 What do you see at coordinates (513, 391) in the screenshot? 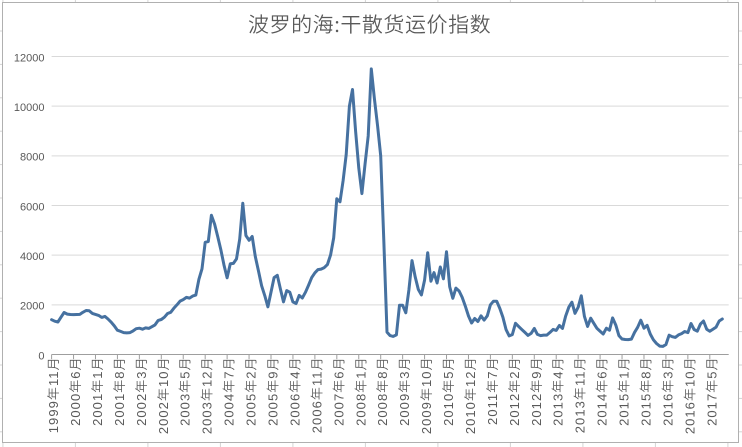
I see `svg-text: 2012年2月` at bounding box center [513, 391].